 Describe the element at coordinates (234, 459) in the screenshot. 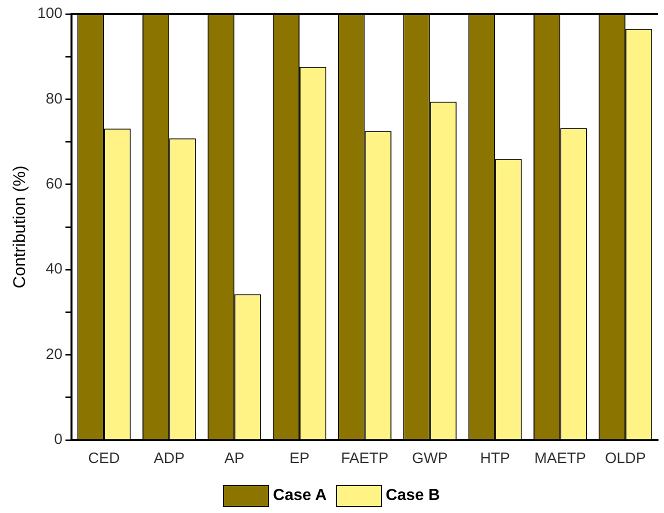

I see `x-tick-label: AP` at that location.